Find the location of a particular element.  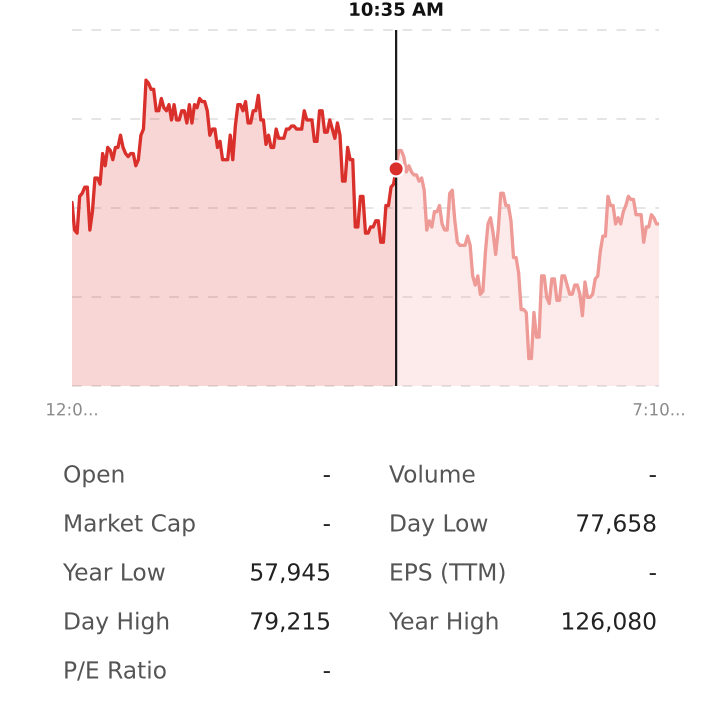

text: EPS (TTM) is located at coordinates (447, 573).